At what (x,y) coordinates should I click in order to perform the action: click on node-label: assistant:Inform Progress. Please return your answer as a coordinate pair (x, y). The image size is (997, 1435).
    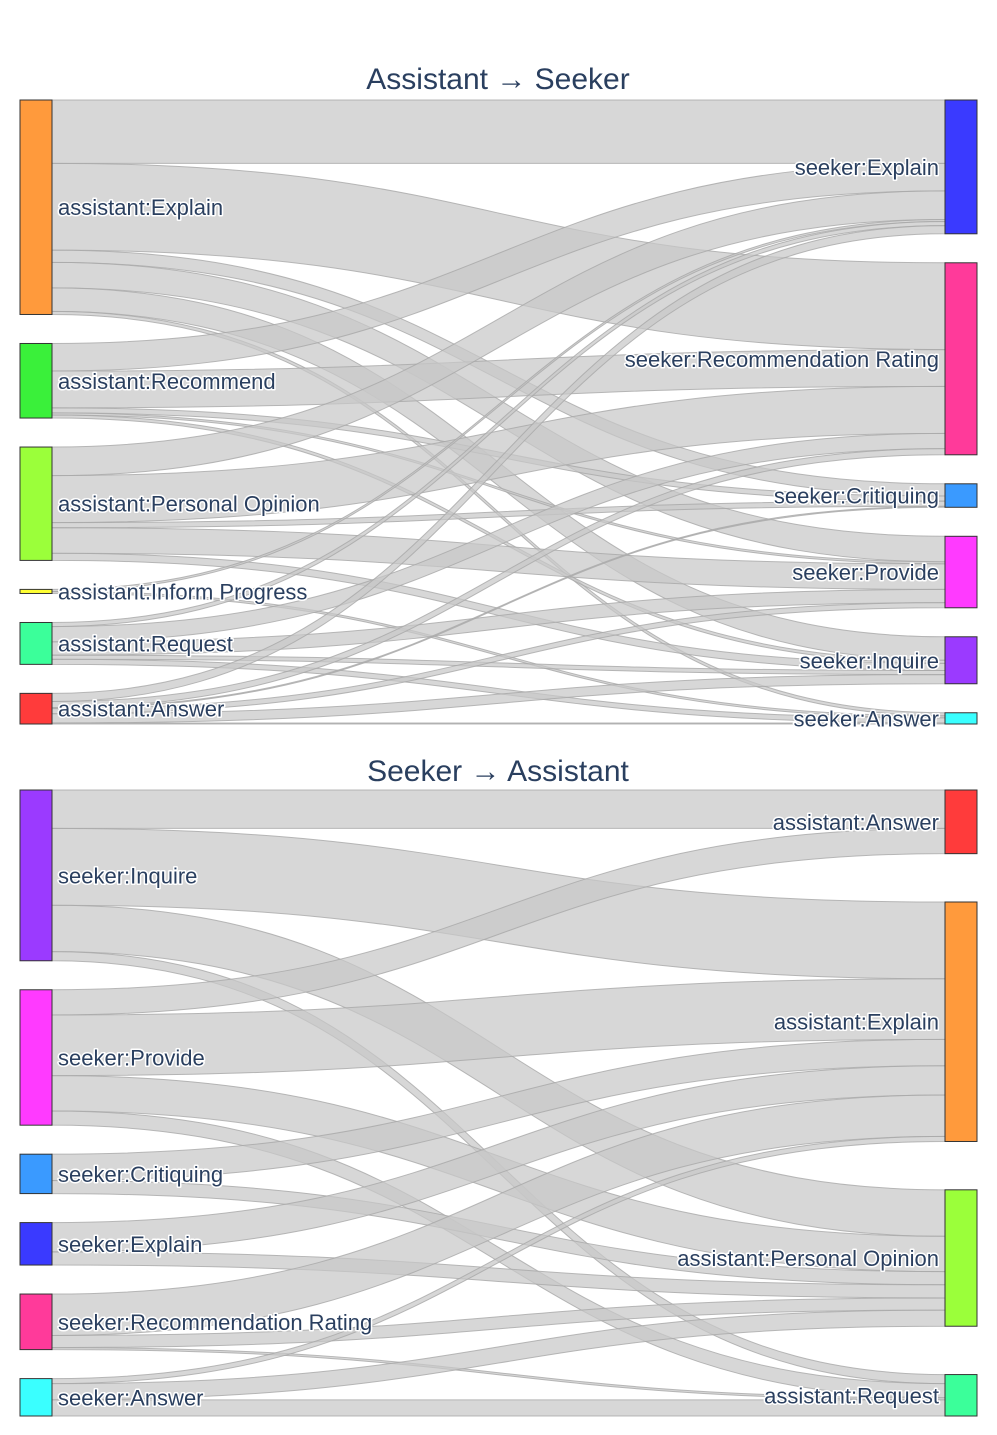
    Looking at the image, I should click on (182, 591).